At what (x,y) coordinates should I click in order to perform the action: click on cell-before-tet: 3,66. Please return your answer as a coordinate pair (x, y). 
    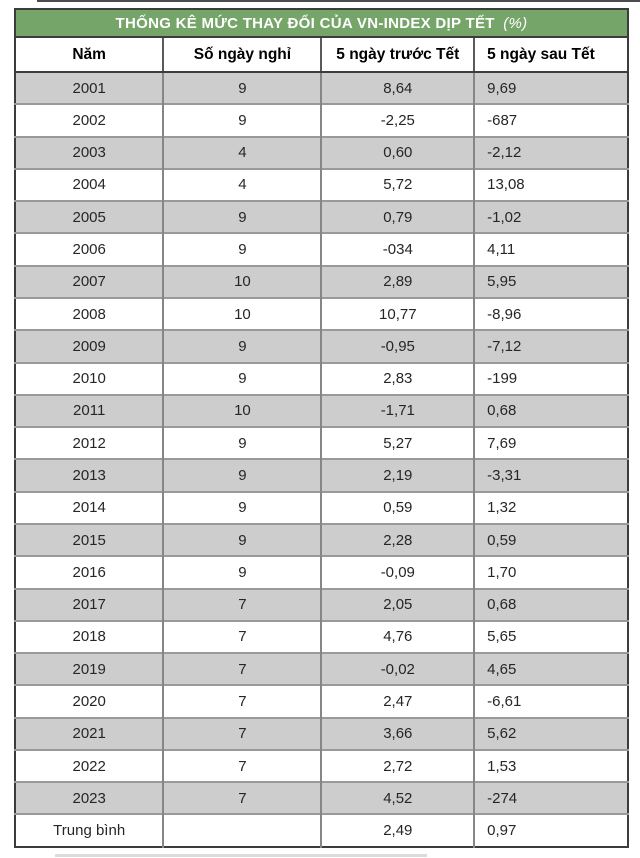
    Looking at the image, I should click on (397, 733).